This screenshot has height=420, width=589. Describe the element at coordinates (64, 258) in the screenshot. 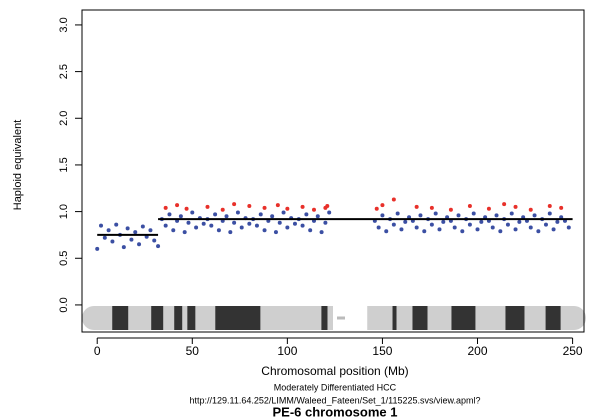

I see `y-tick-label: 0.5` at that location.